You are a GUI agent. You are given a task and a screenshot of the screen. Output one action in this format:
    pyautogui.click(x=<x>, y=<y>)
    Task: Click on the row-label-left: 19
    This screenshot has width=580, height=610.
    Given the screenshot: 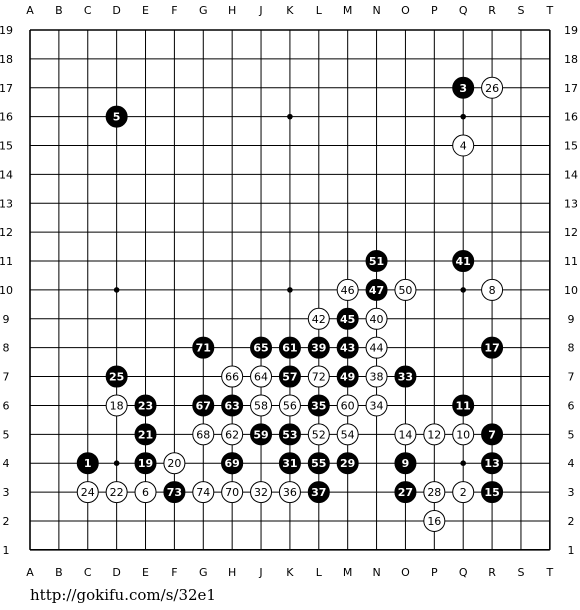 What is the action you would take?
    pyautogui.click(x=6, y=30)
    